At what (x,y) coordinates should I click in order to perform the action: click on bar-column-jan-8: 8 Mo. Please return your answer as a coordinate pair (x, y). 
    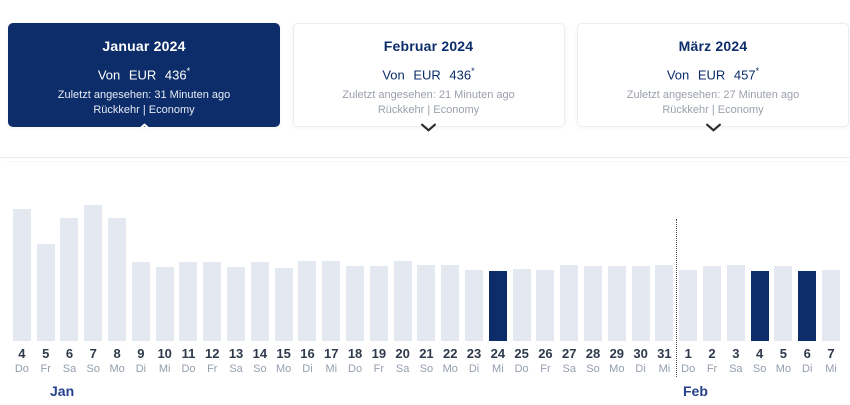
    Looking at the image, I should click on (117, 290).